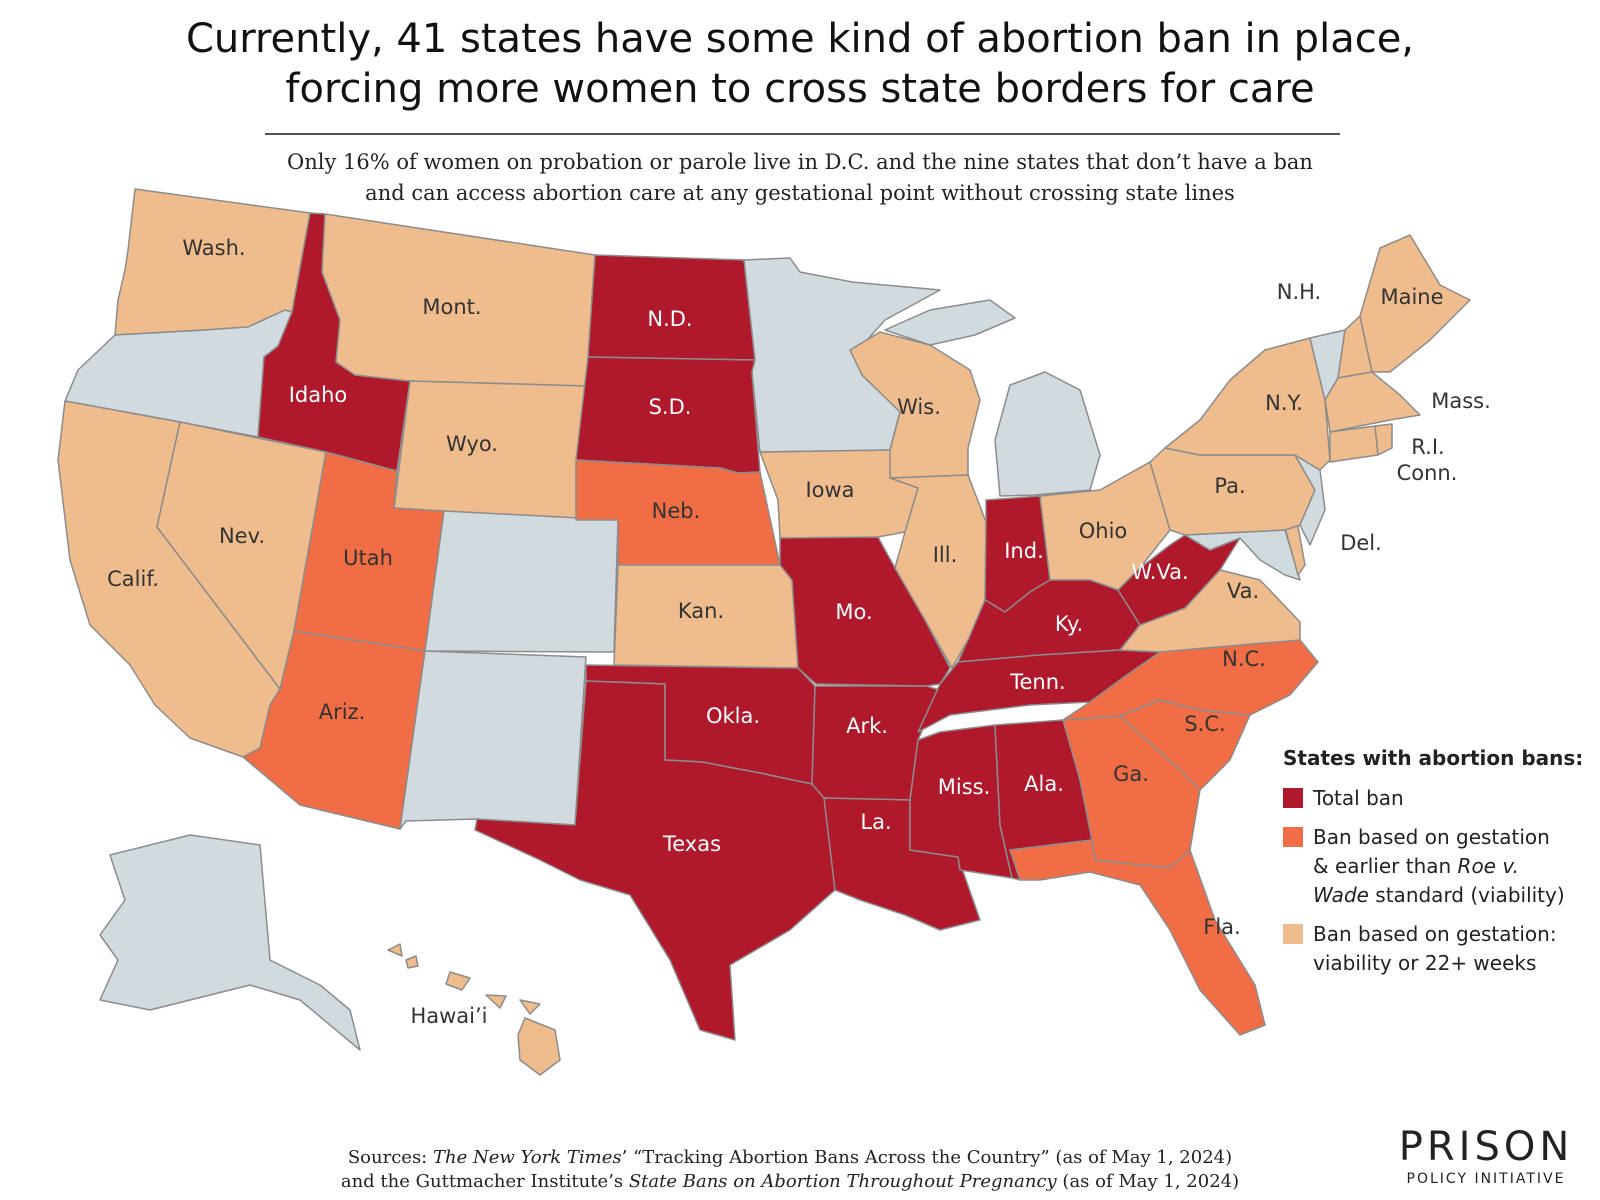 This screenshot has width=1600, height=1200. I want to click on state-ri, so click(1383, 439).